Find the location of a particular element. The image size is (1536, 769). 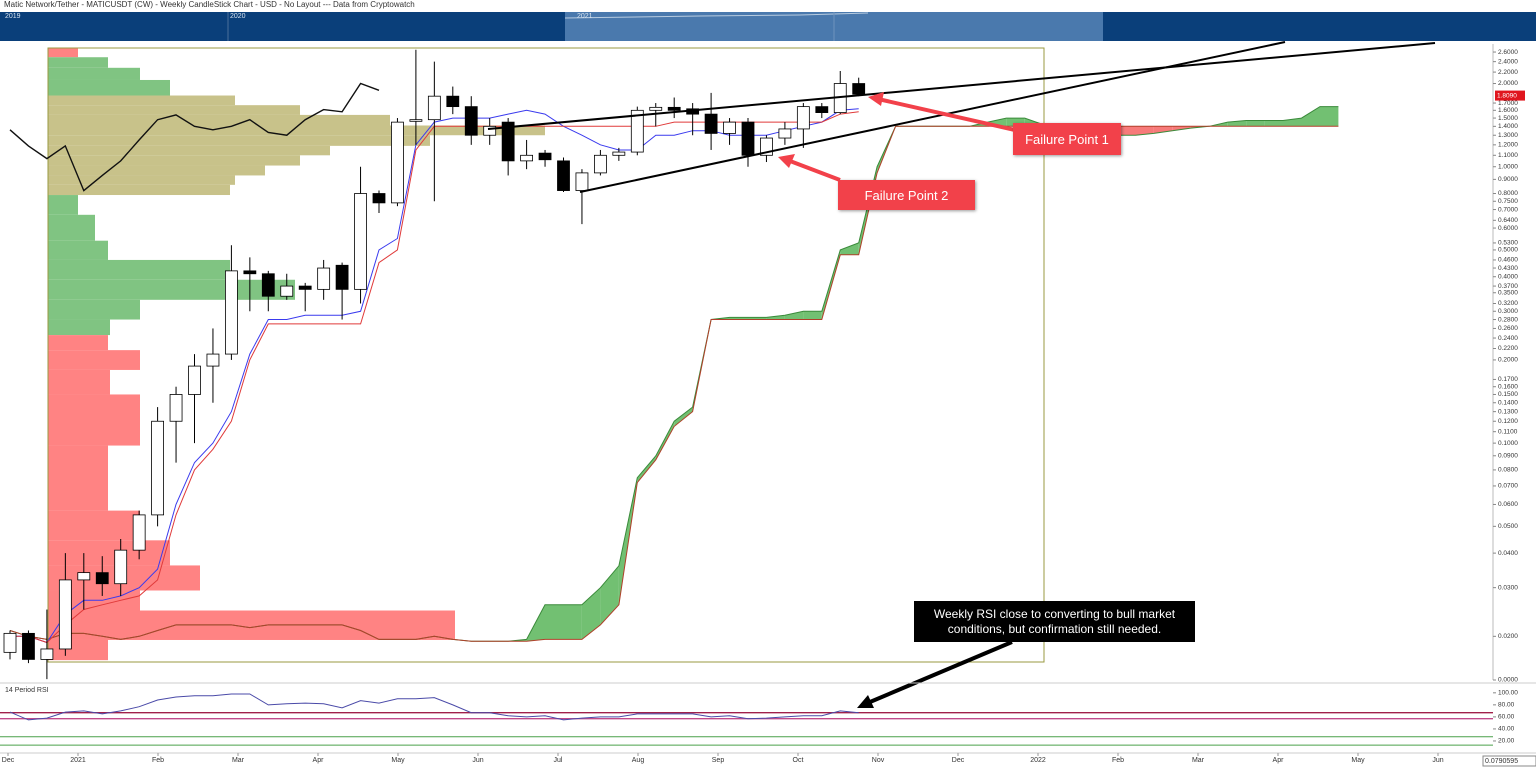

y-tick-label: 2.2000 is located at coordinates (1508, 72).